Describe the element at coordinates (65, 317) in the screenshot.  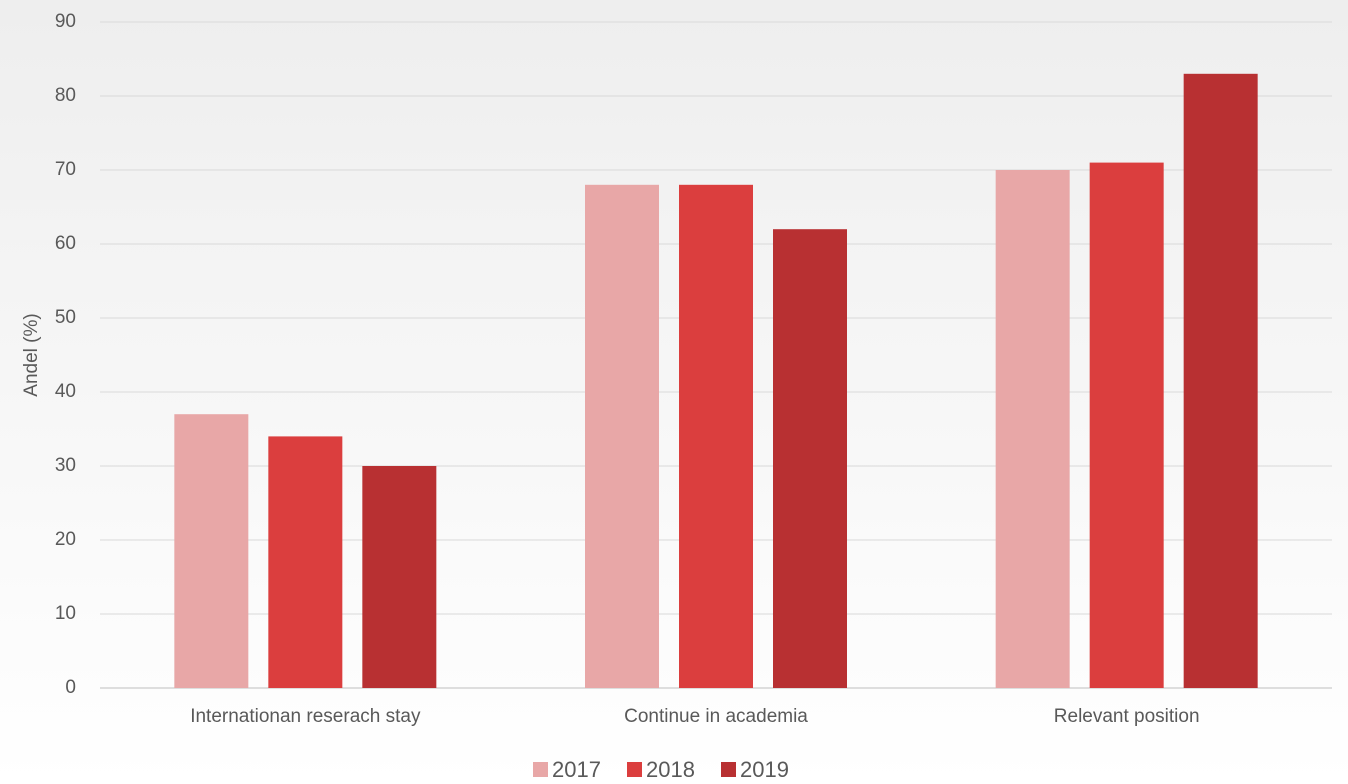
I see `y-tick-label: 50` at that location.